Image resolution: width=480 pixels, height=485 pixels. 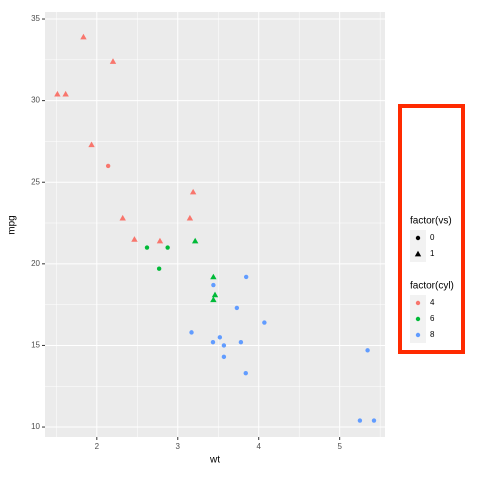 I want to click on y-tick-label: 25, so click(x=35, y=181).